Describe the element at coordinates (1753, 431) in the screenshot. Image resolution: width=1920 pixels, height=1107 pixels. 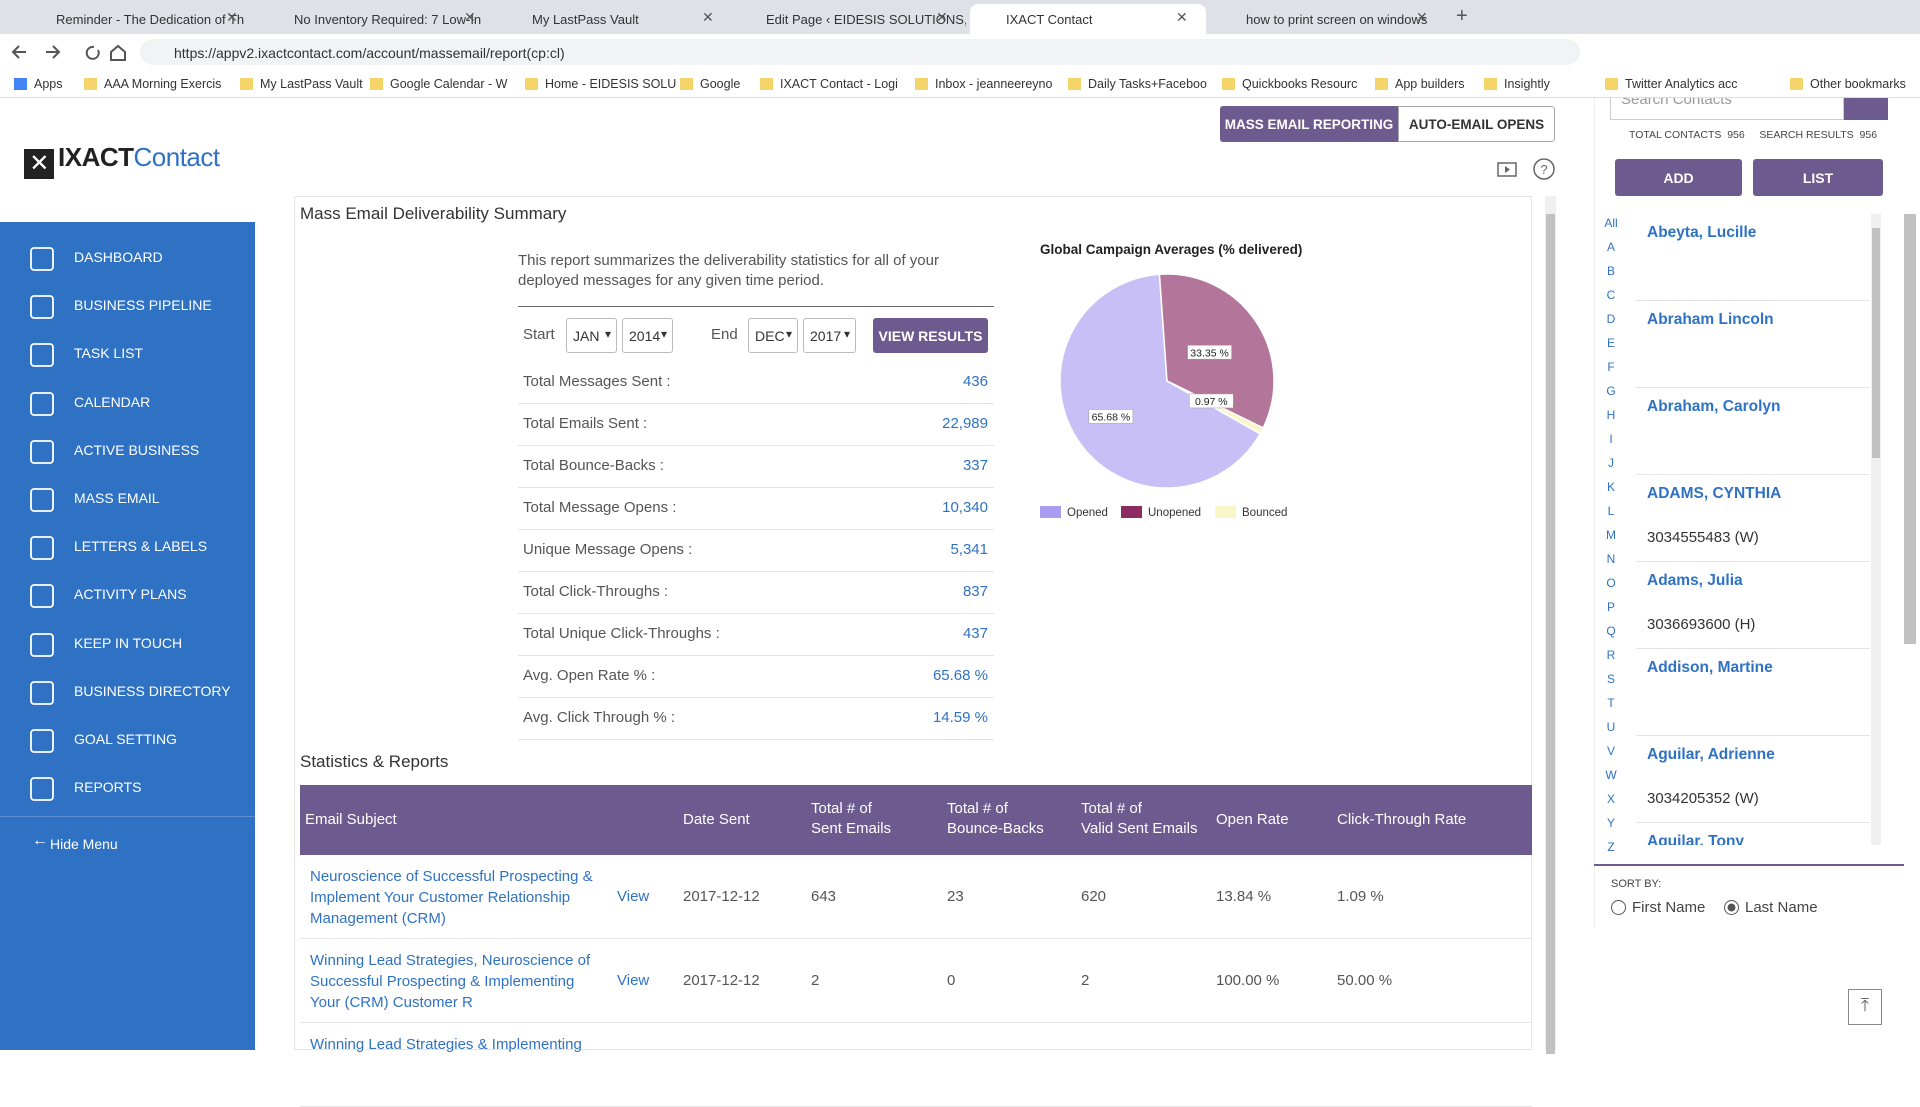
I see `contact: Abraham, Carolyn` at that location.